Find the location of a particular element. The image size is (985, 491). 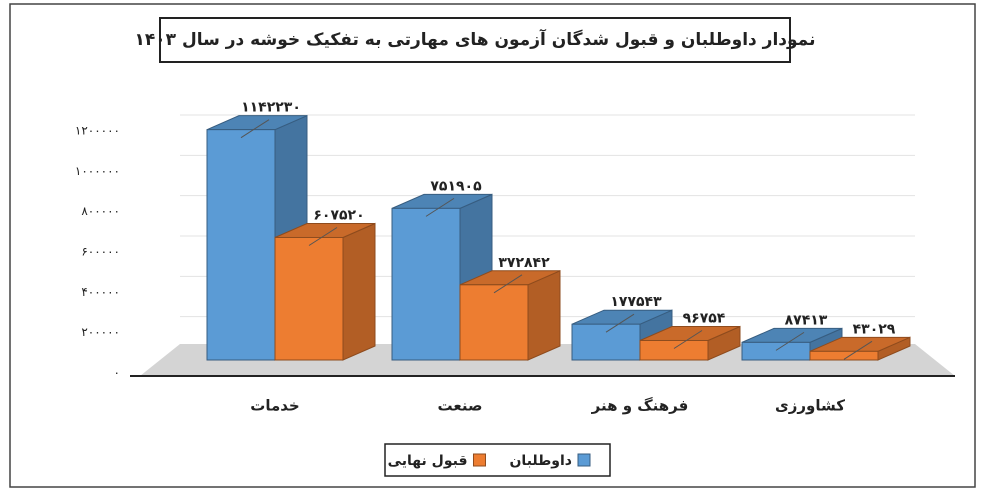

x-tick-label: فرهنگ و هنر is located at coordinates (640, 406).